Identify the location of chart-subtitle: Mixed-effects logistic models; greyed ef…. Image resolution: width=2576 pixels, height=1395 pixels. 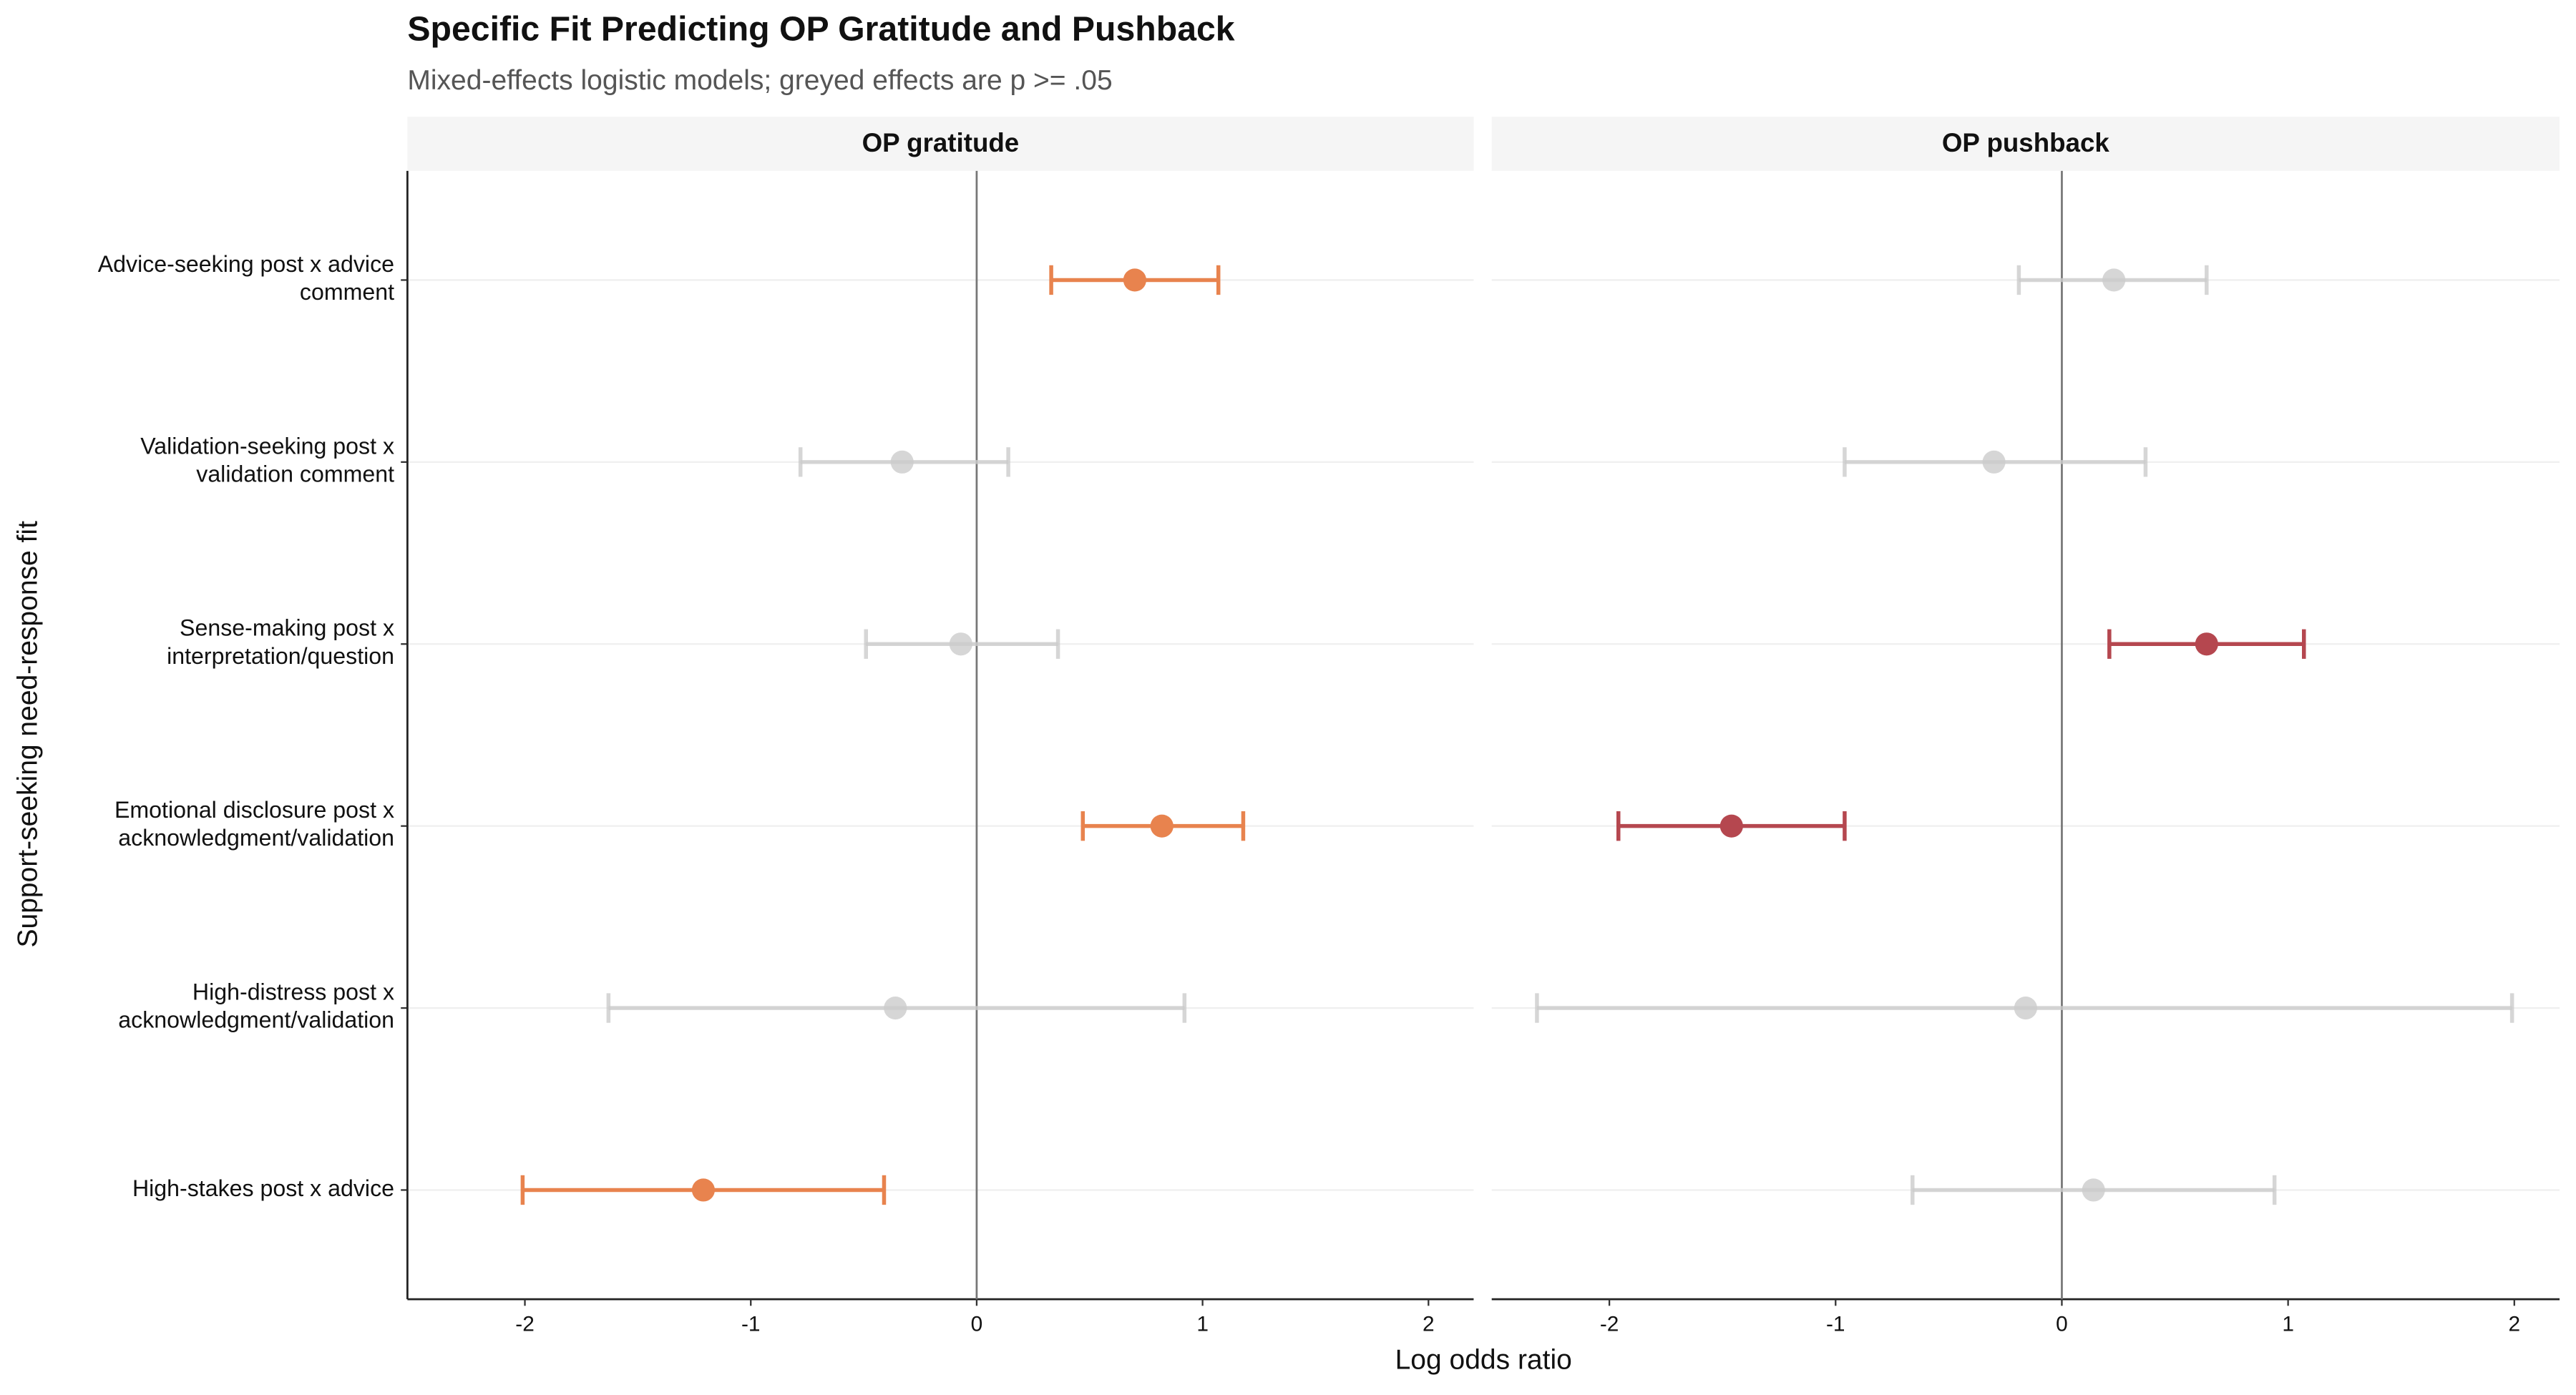
(759, 80).